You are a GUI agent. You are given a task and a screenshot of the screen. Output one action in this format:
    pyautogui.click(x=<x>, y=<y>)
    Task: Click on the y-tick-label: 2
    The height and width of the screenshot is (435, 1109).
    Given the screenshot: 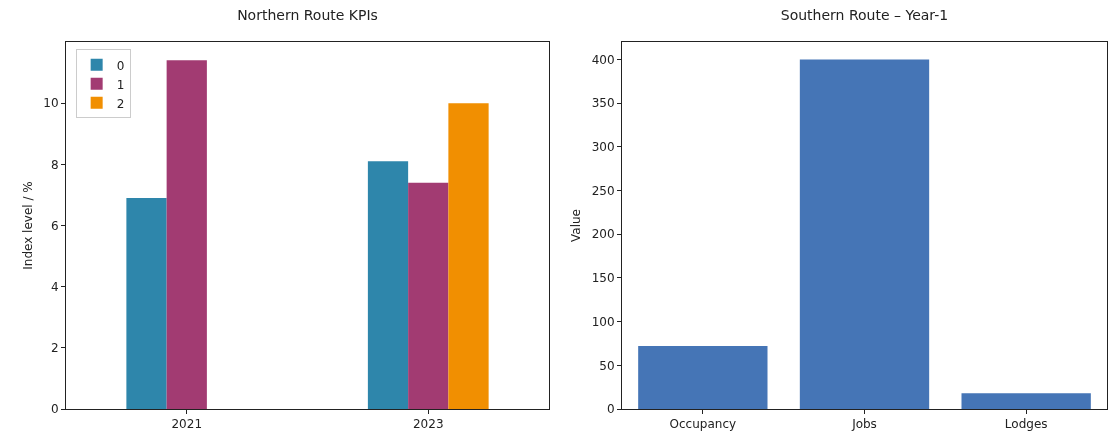 What is the action you would take?
    pyautogui.click(x=54, y=348)
    